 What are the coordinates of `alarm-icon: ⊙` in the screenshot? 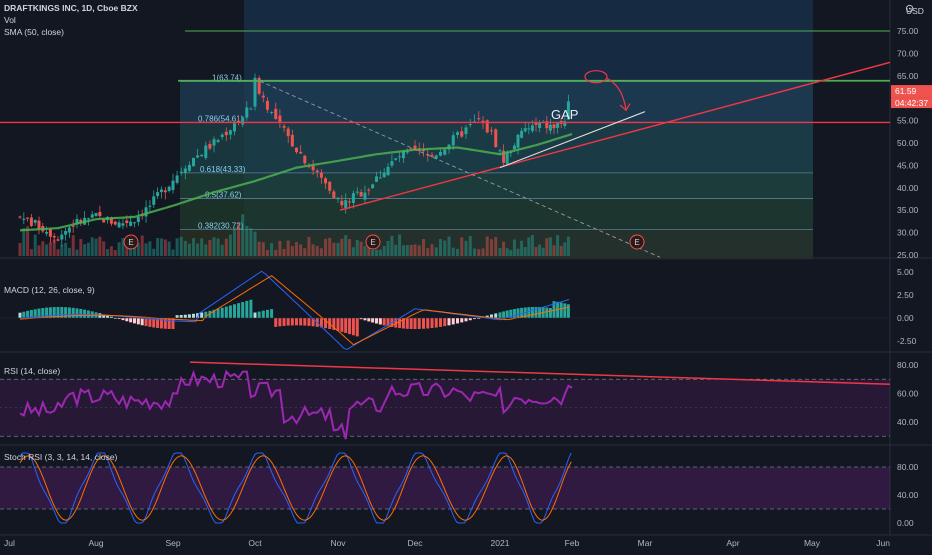 It's located at (910, 9).